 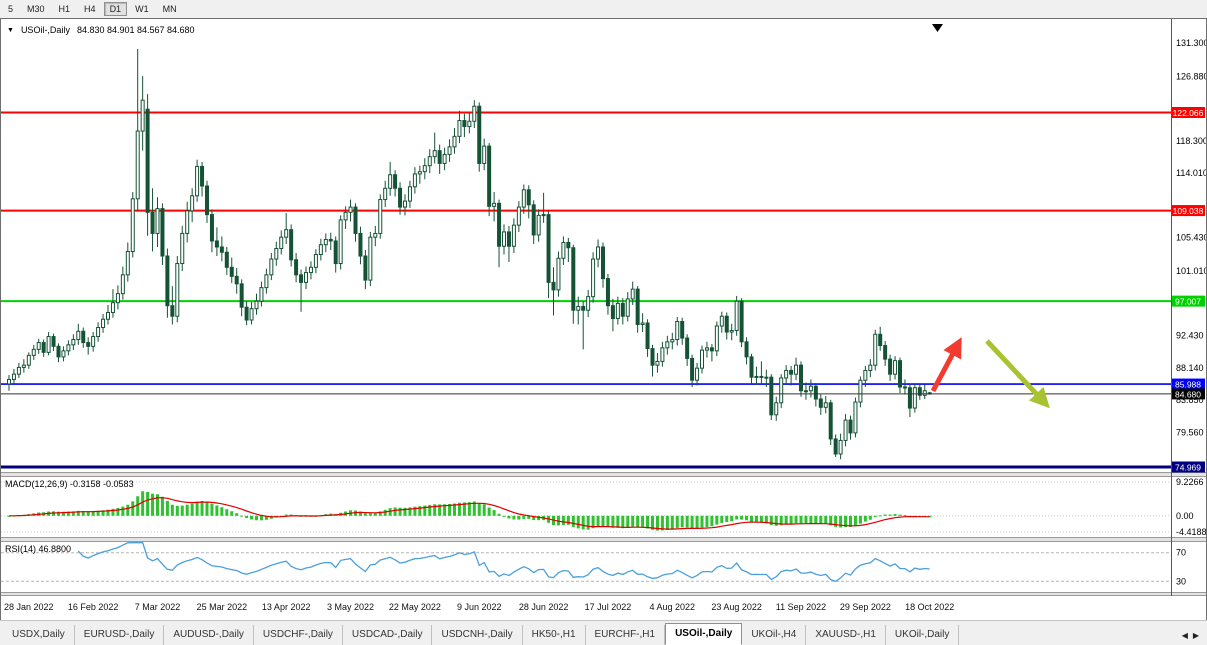 What do you see at coordinates (1184, 635) in the screenshot?
I see `tab-scroll-left-icon: ◀` at bounding box center [1184, 635].